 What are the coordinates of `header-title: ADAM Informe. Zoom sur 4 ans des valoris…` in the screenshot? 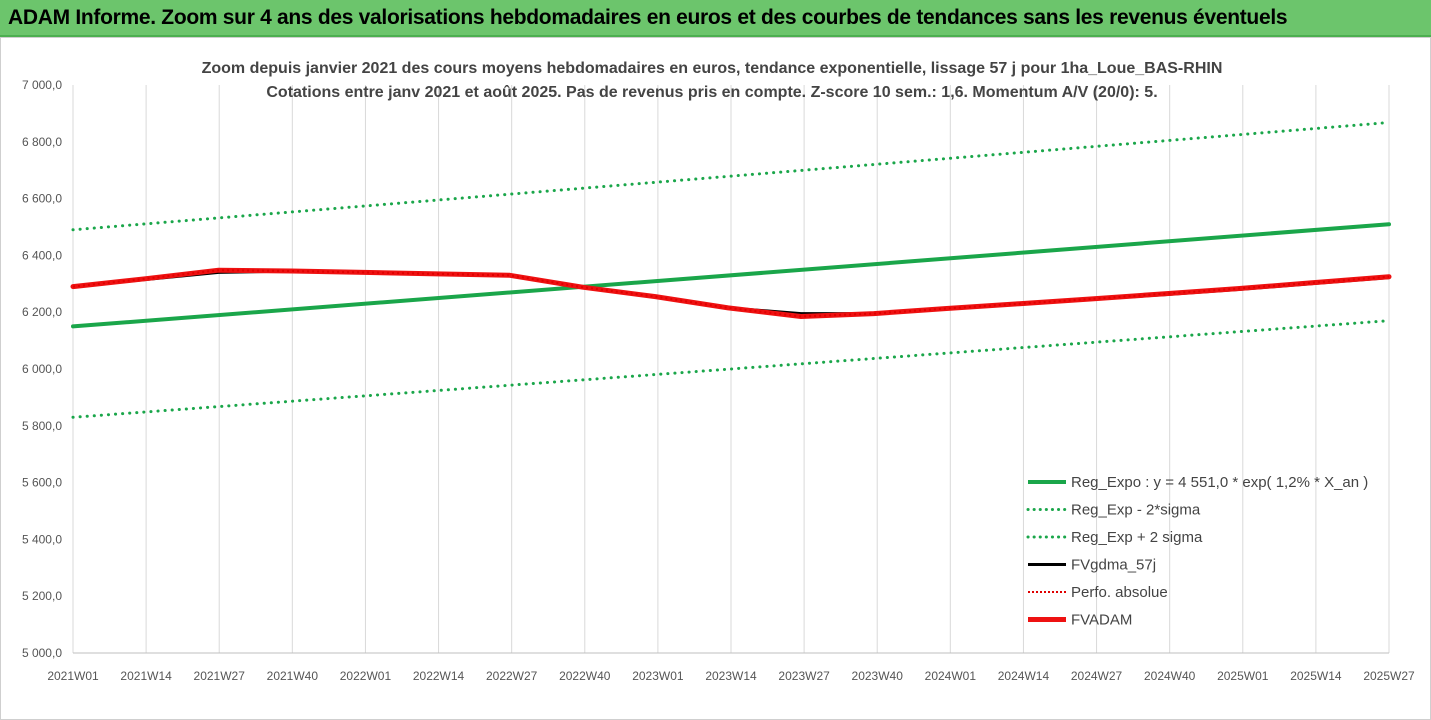 It's located at (648, 17).